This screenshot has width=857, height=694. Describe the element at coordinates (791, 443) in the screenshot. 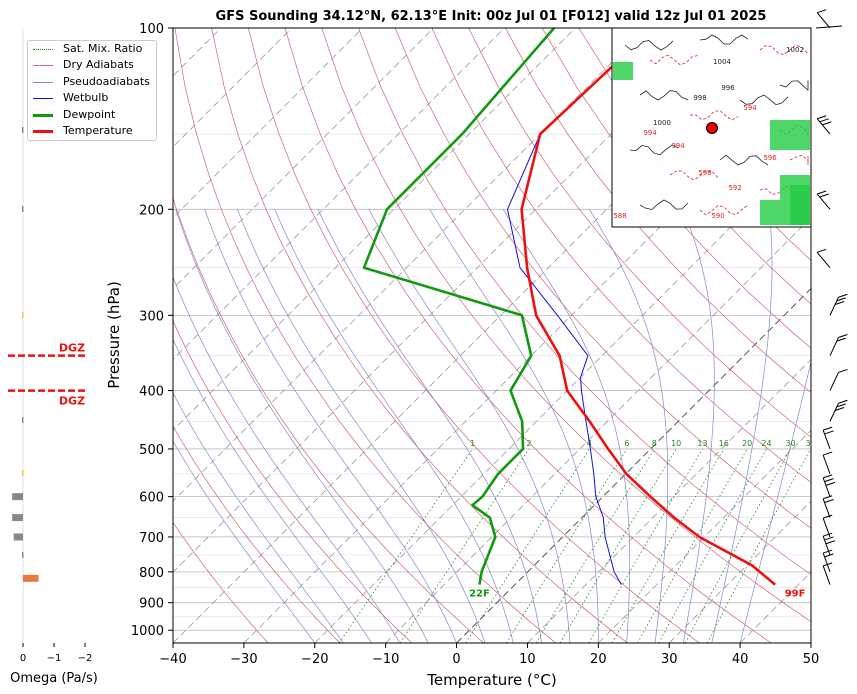

I see `mixing-ratio-label: 30` at that location.